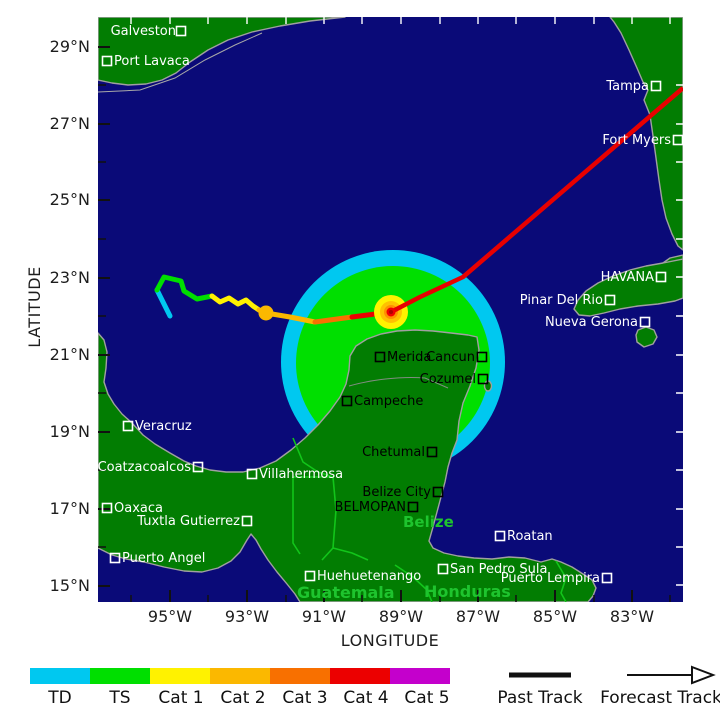 This screenshot has width=720, height=708. Describe the element at coordinates (390, 640) in the screenshot. I see `lon-axis-title: LONGITUDE` at that location.